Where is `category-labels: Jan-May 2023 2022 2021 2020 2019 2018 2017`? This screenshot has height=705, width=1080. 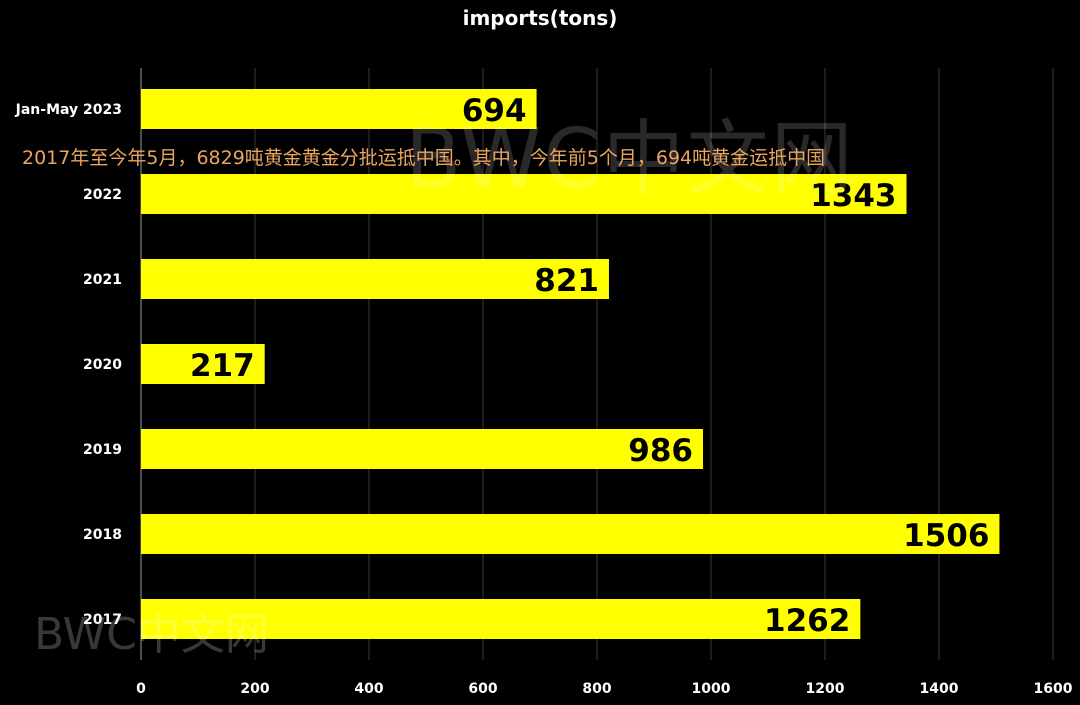
category-labels: Jan-May 2023 2022 2021 2020 2019 2018 2017 is located at coordinates (69, 365).